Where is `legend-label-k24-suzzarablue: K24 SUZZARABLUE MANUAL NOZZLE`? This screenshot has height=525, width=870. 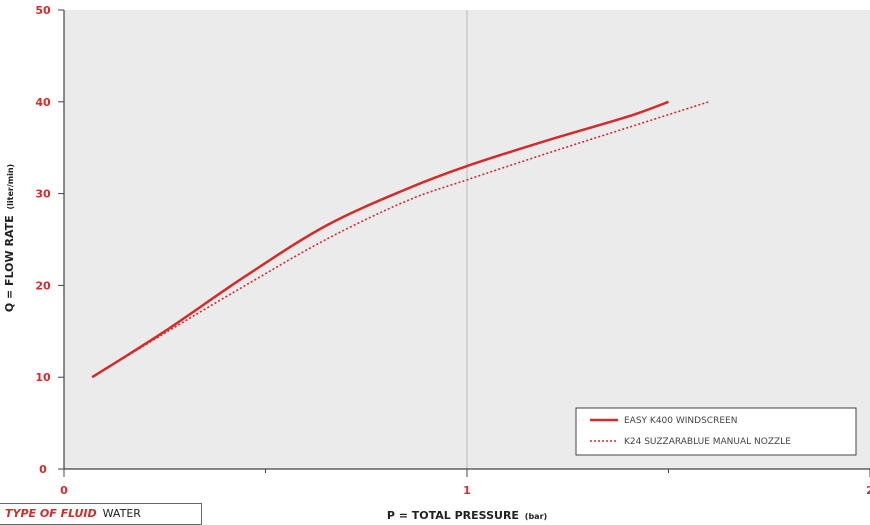 legend-label-k24-suzzarablue: K24 SUZZARABLUE MANUAL NOZZLE is located at coordinates (707, 442).